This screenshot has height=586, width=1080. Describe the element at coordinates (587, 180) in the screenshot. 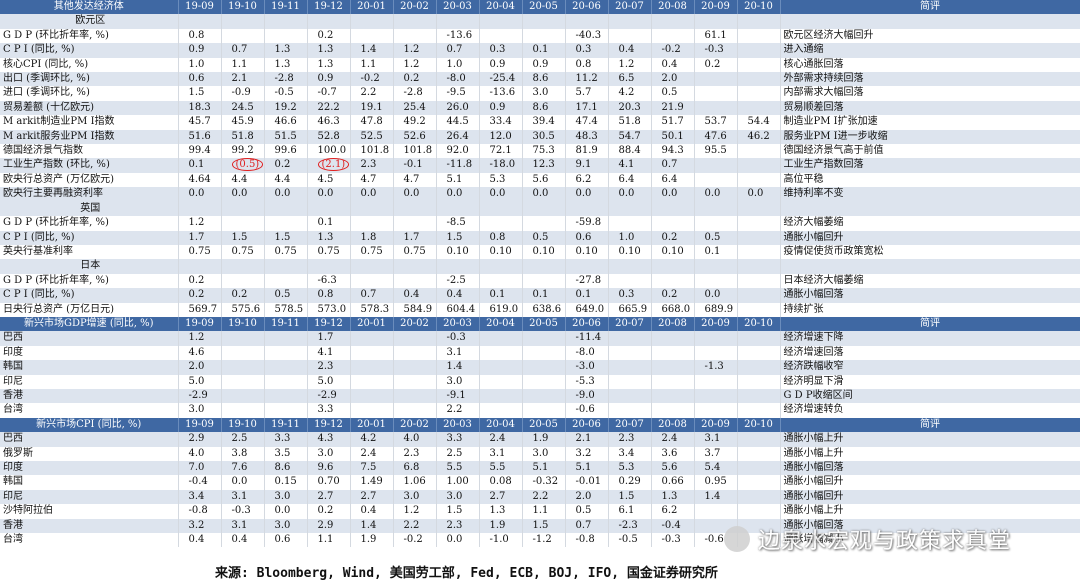

I see `value-cell: 6.2` at that location.